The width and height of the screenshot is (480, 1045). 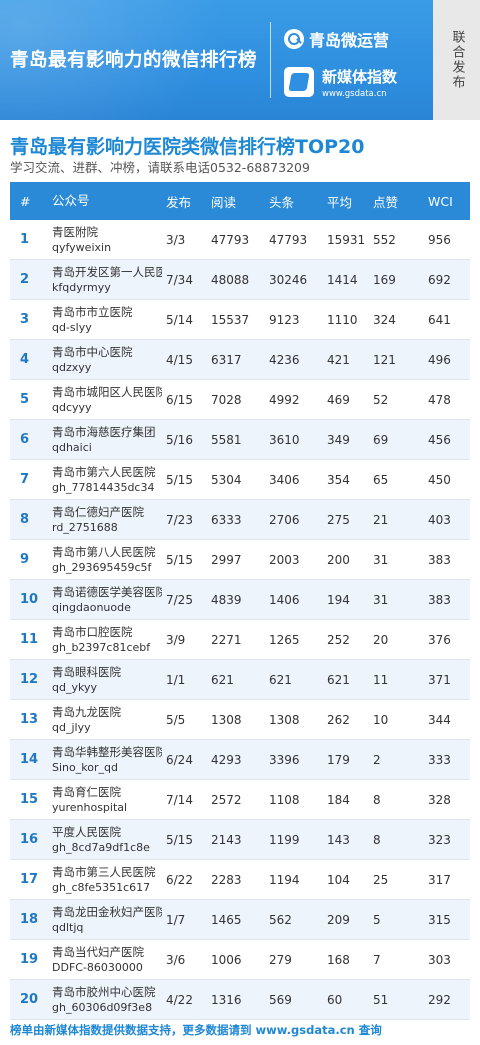 I want to click on account-cell: 青岛仁德妇产医院 rd_2751688, so click(x=105, y=520).